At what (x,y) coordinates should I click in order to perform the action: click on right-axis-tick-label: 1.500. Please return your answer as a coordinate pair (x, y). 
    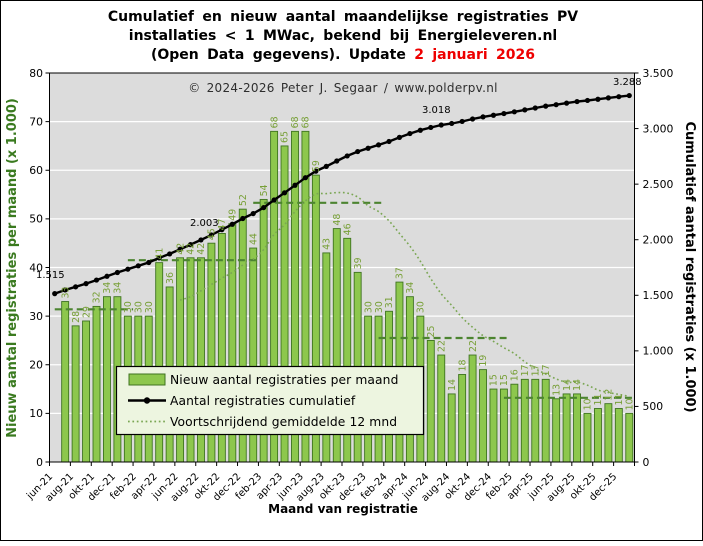
    Looking at the image, I should click on (658, 295).